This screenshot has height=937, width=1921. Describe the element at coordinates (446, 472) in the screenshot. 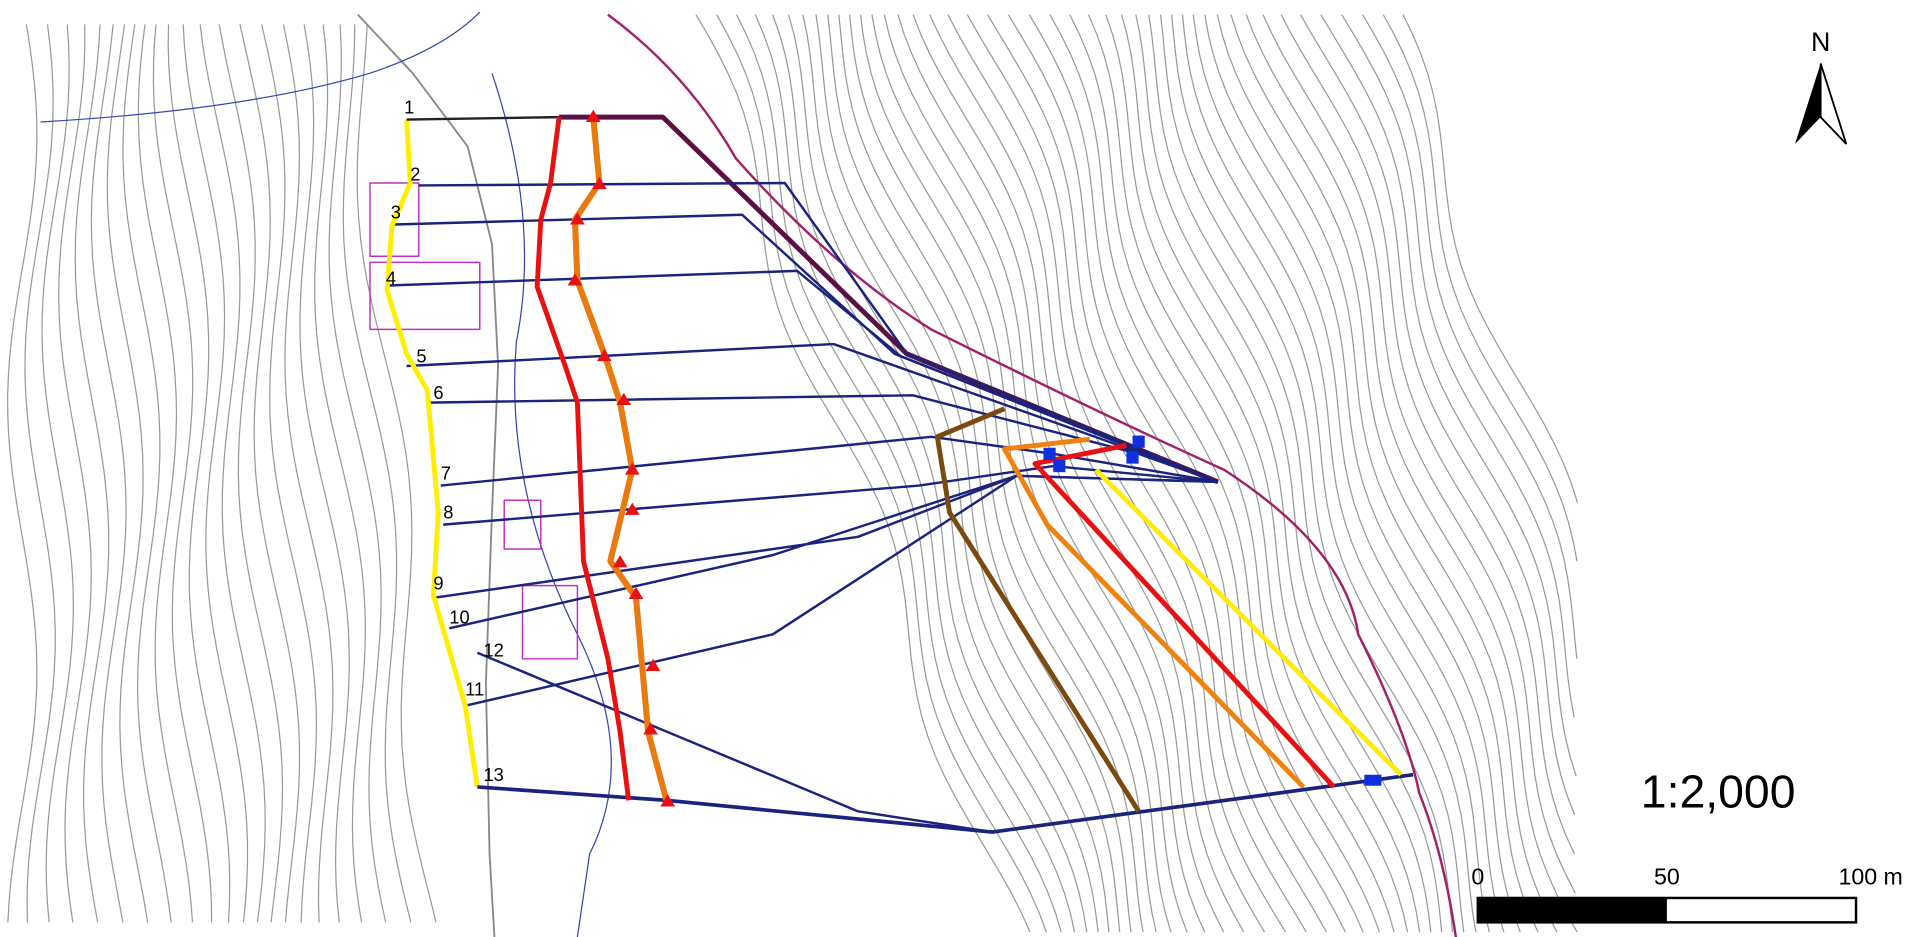

I see `section-label: 7` at that location.